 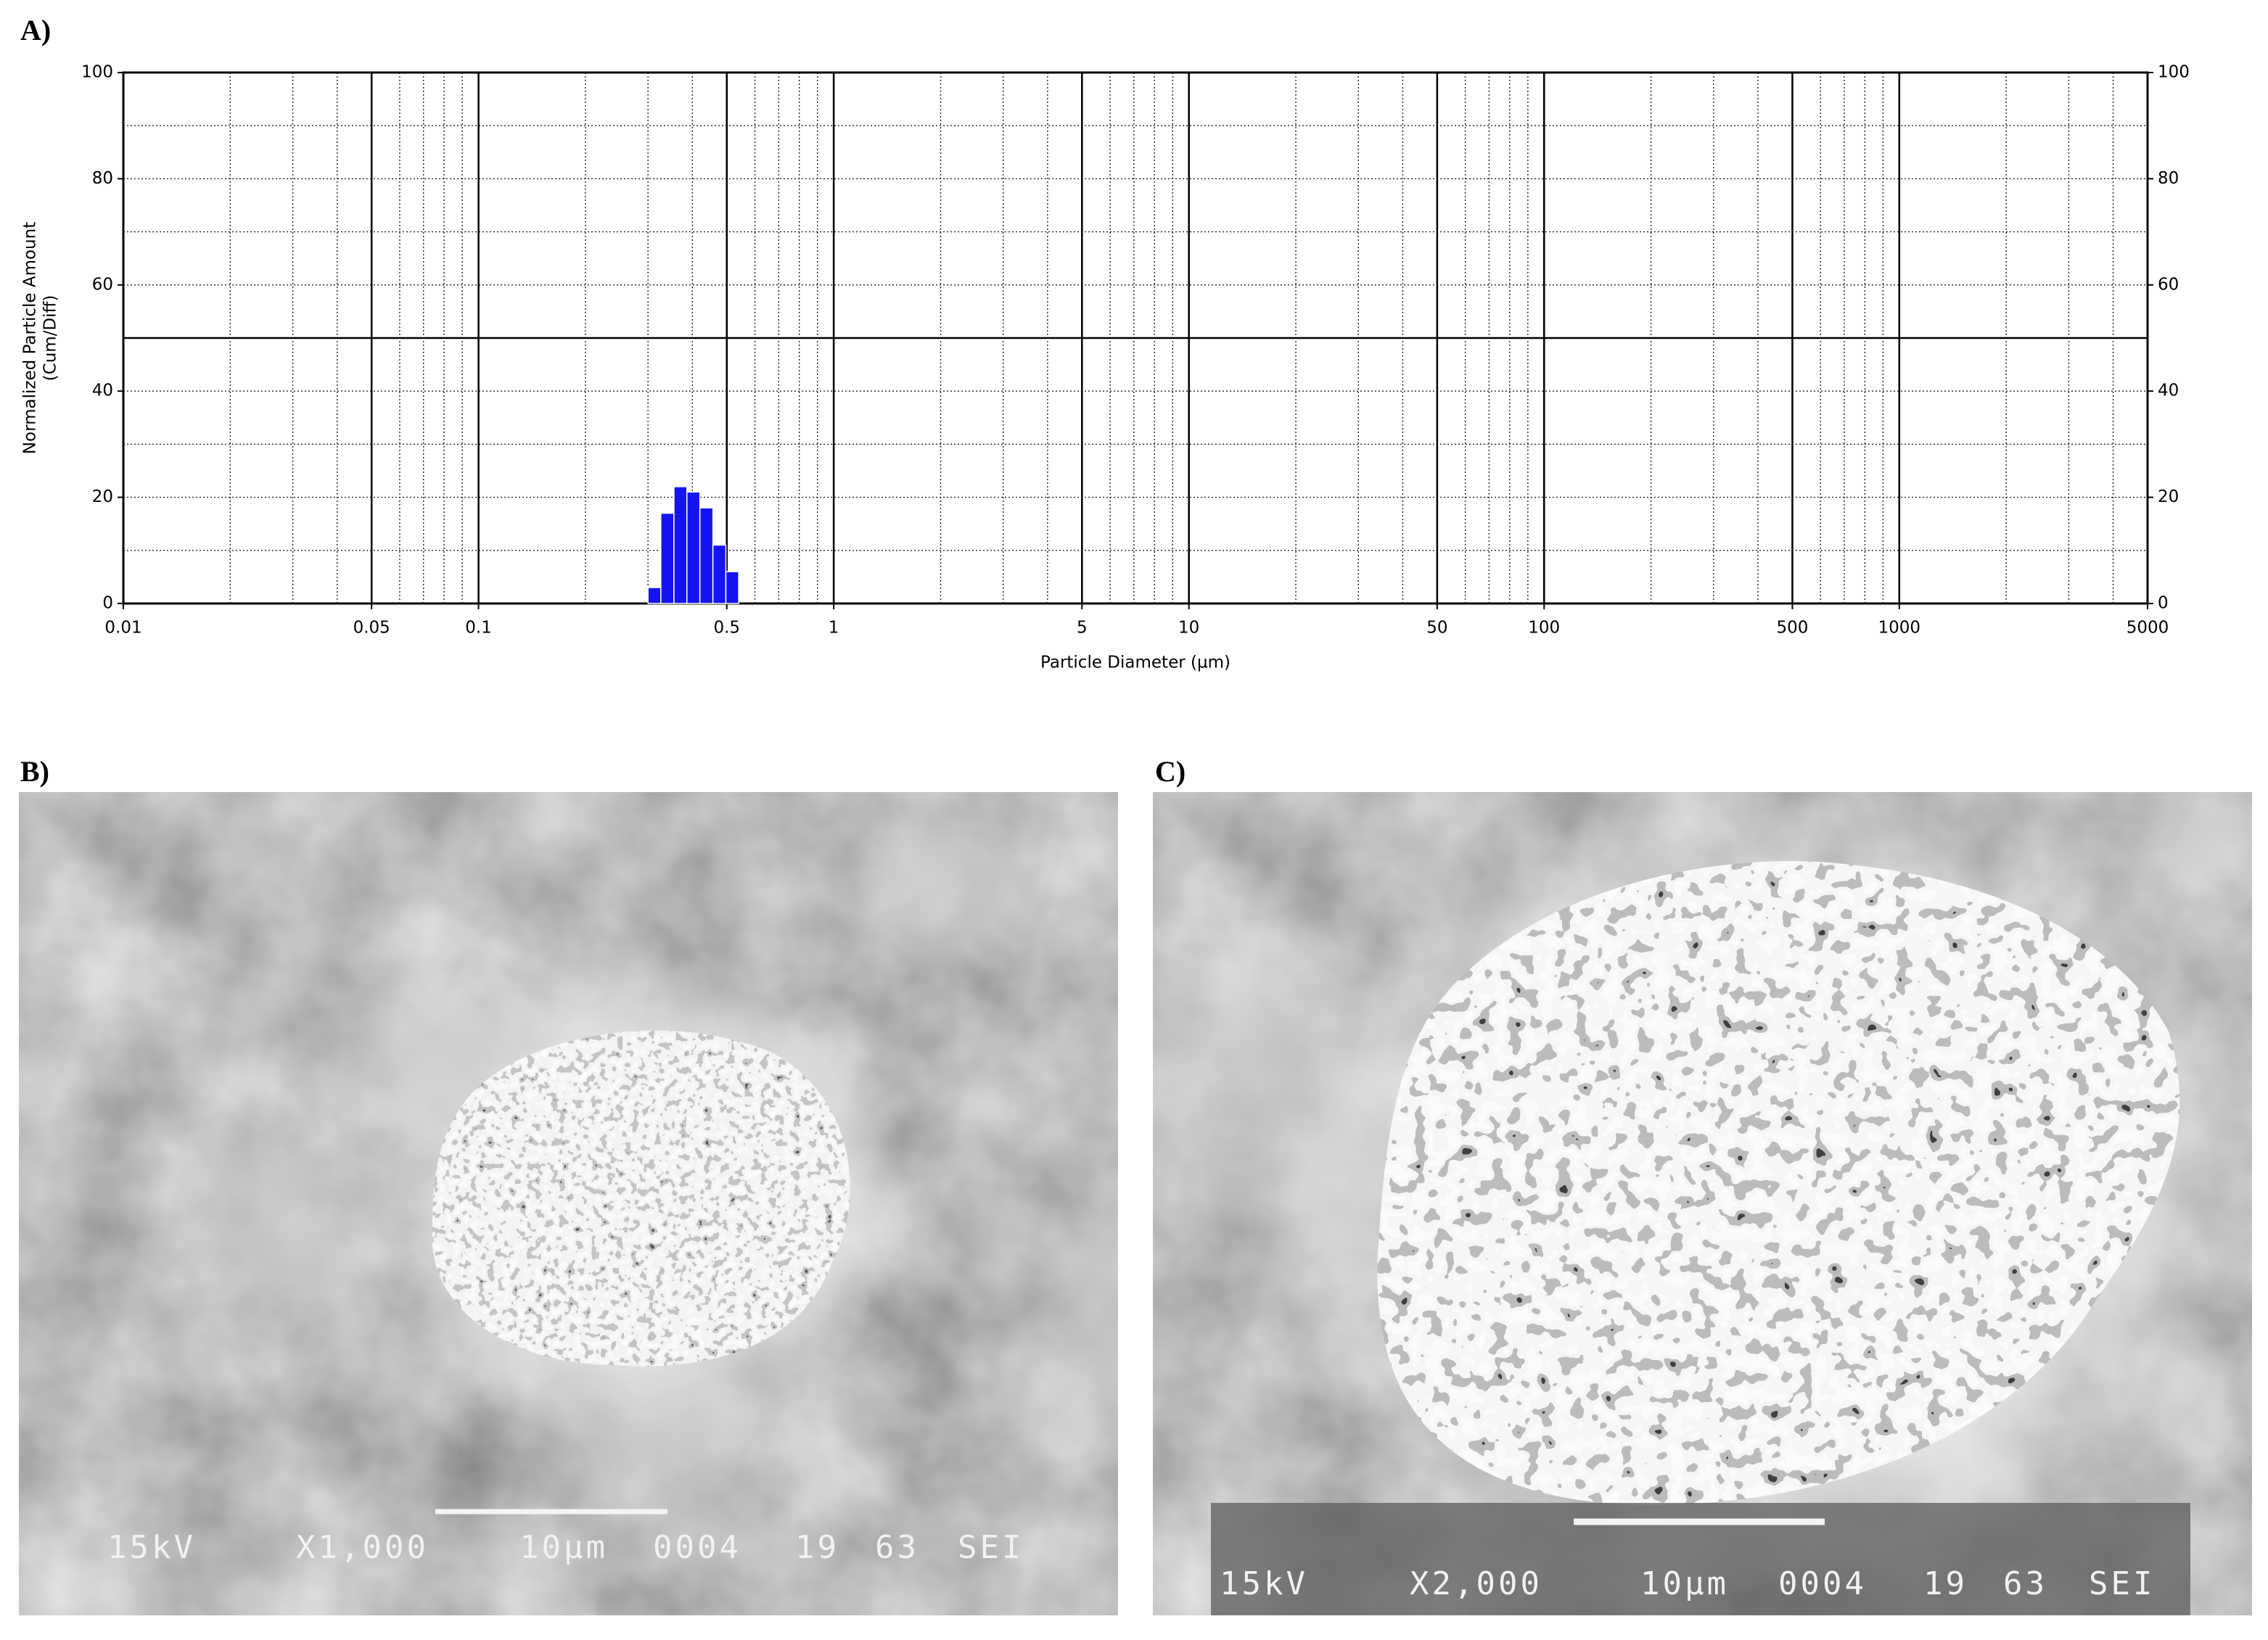 What do you see at coordinates (727, 628) in the screenshot?
I see `x-tick-label: 0.5` at bounding box center [727, 628].